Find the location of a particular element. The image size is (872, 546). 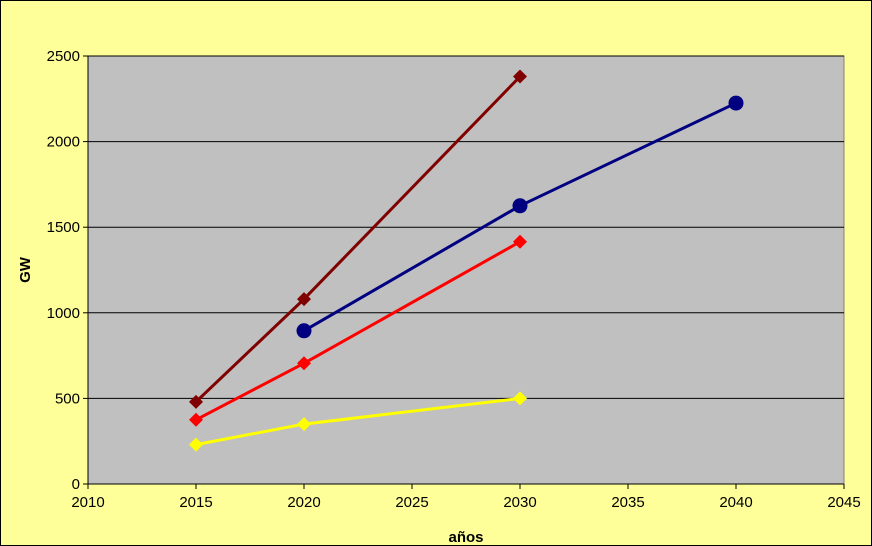

y-tick-label: 1000 is located at coordinates (63, 313).